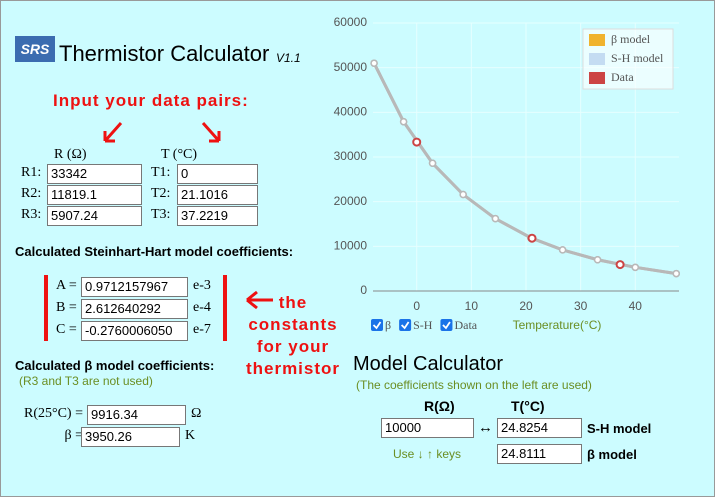 Image resolution: width=715 pixels, height=497 pixels. What do you see at coordinates (217, 195) in the screenshot?
I see `t-input: 21.1016` at bounding box center [217, 195].